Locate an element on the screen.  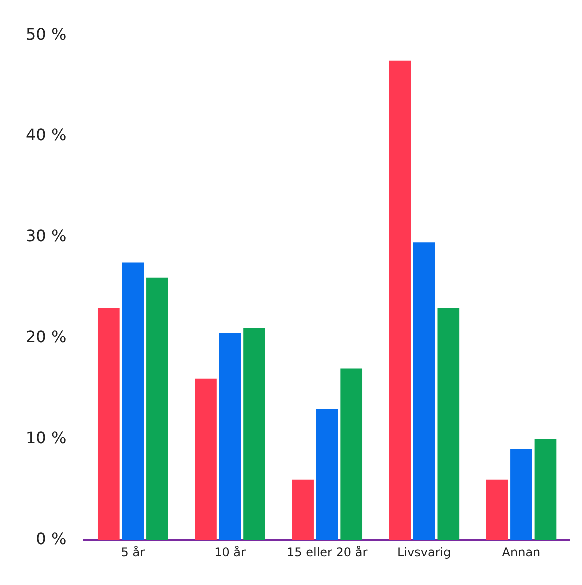
y-tick-label: 30 % is located at coordinates (46, 236).